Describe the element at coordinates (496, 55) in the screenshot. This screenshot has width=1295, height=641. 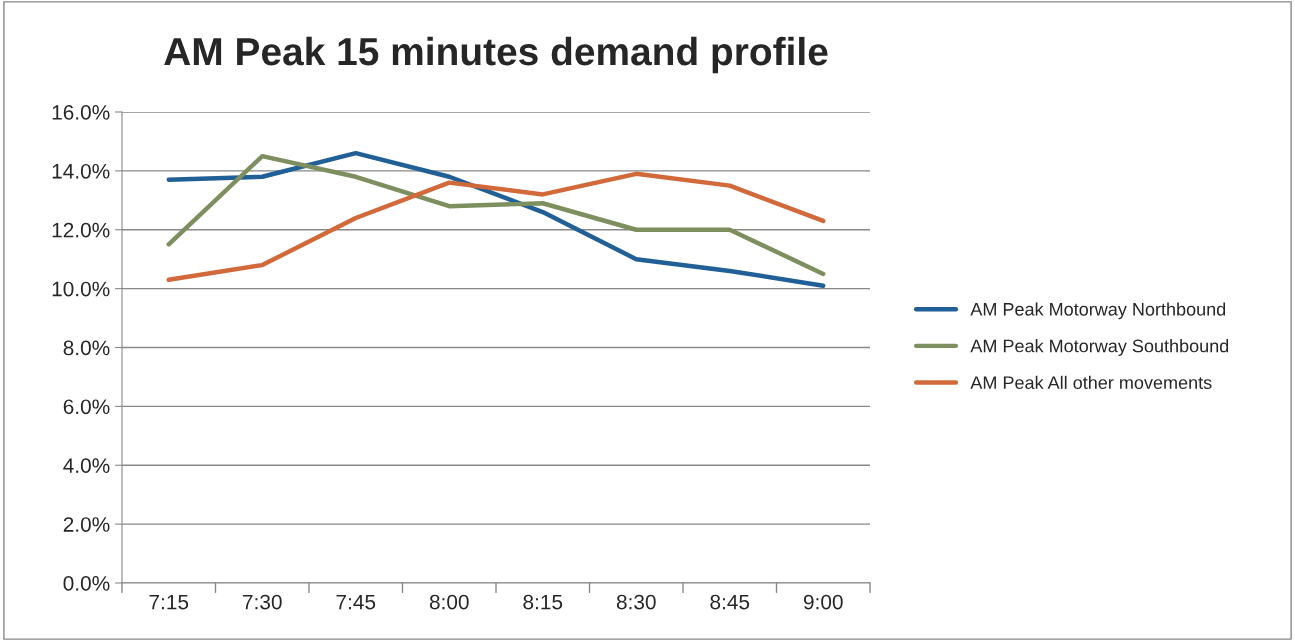
I see `chart-title: AM Peak 15 minutes demand profile` at that location.